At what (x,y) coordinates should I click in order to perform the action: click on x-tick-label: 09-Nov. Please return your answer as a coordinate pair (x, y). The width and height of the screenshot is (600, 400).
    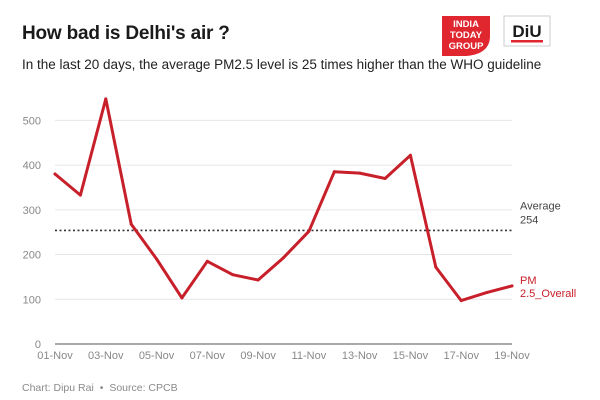
    Looking at the image, I should click on (258, 356).